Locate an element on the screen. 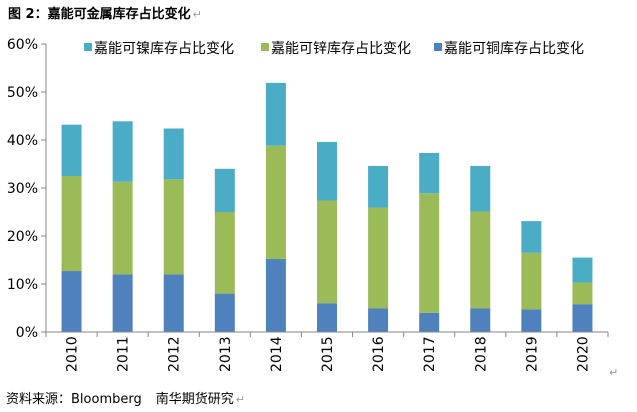 This screenshot has width=637, height=412. x-tick-label: 2020 is located at coordinates (583, 354).